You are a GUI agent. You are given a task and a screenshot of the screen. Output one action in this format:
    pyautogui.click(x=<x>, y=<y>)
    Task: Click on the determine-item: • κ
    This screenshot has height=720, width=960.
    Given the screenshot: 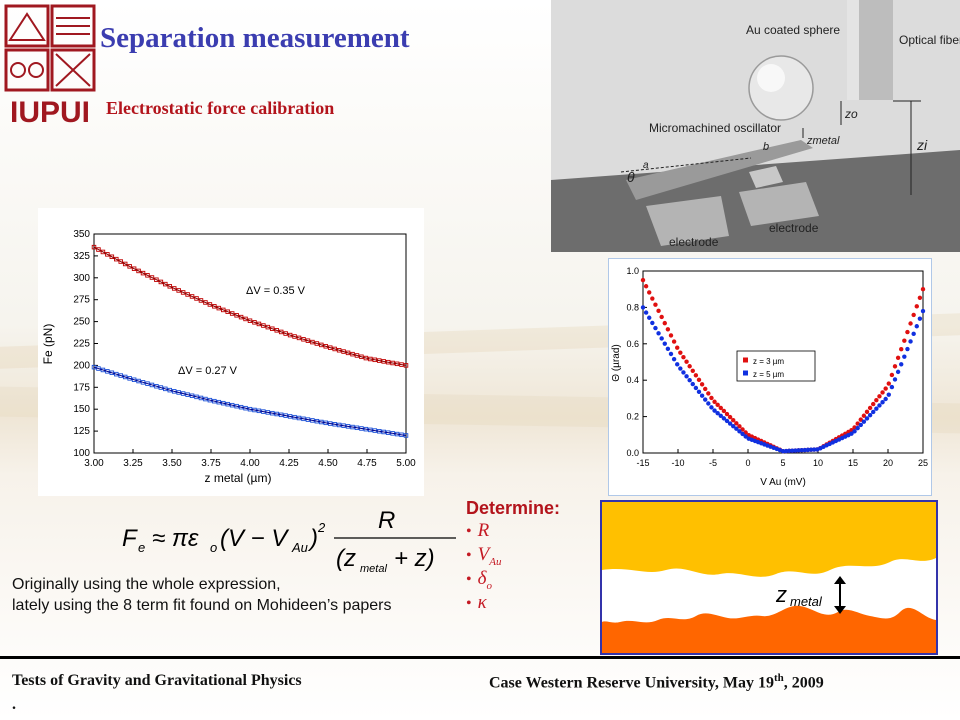 What is the action you would take?
    pyautogui.click(x=476, y=602)
    